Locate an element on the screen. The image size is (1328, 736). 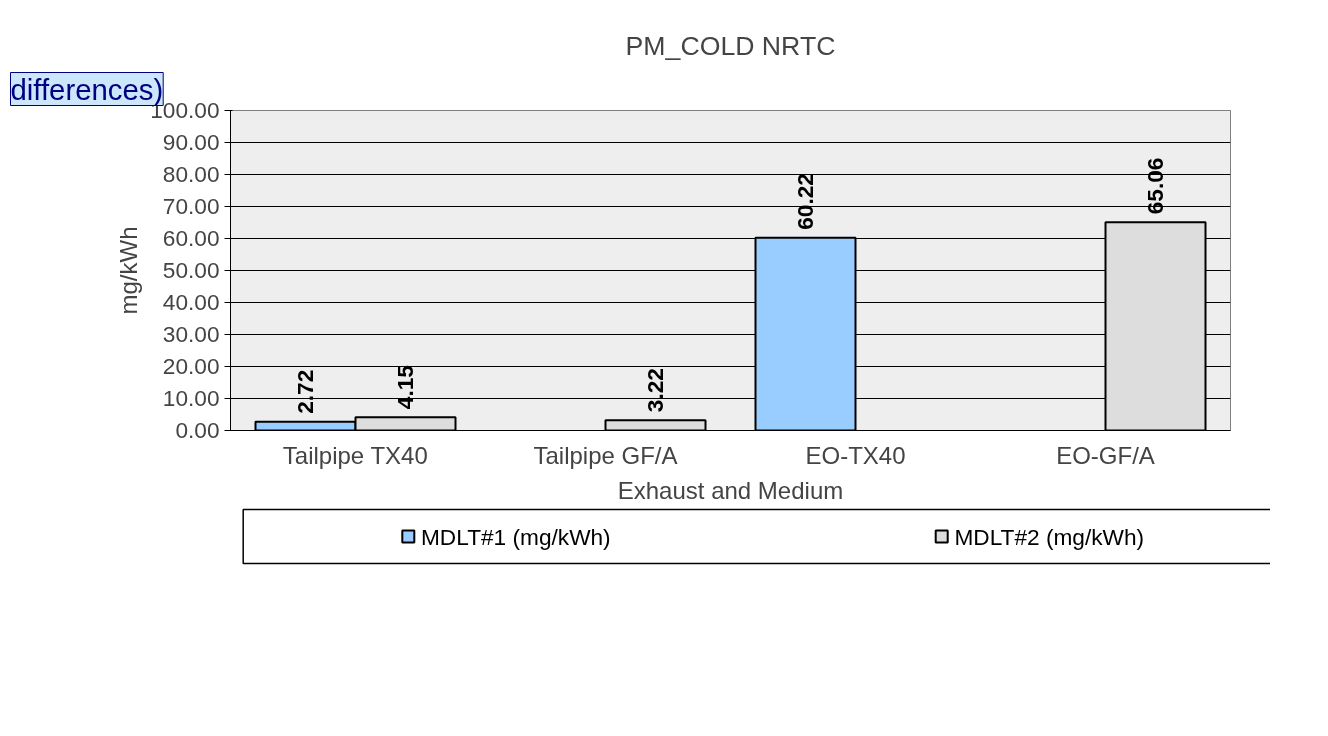
y-tick-label: 40.00 is located at coordinates (191, 302).